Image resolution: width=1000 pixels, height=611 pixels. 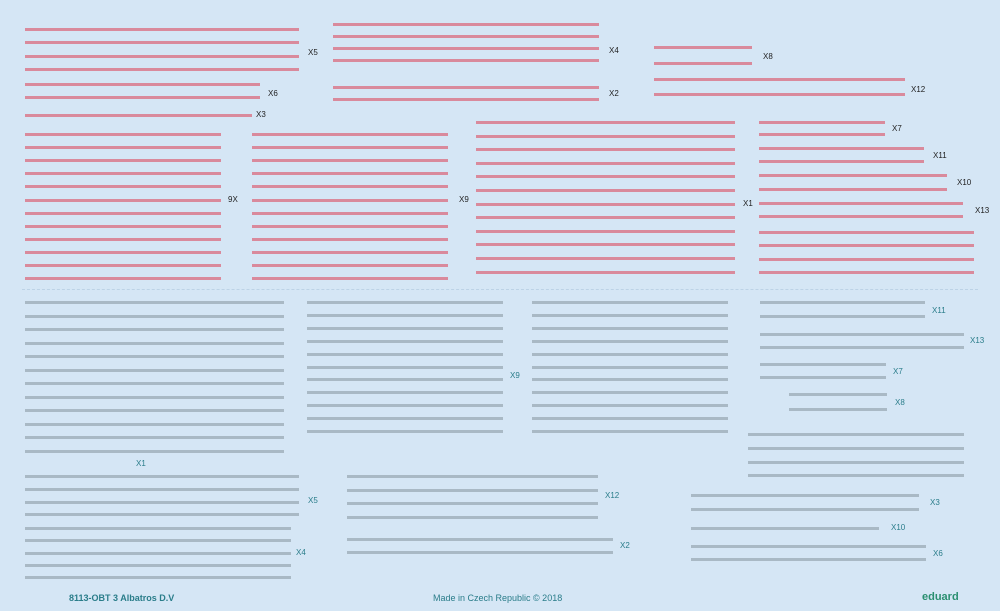 I want to click on upper-label: 9X, so click(x=233, y=199).